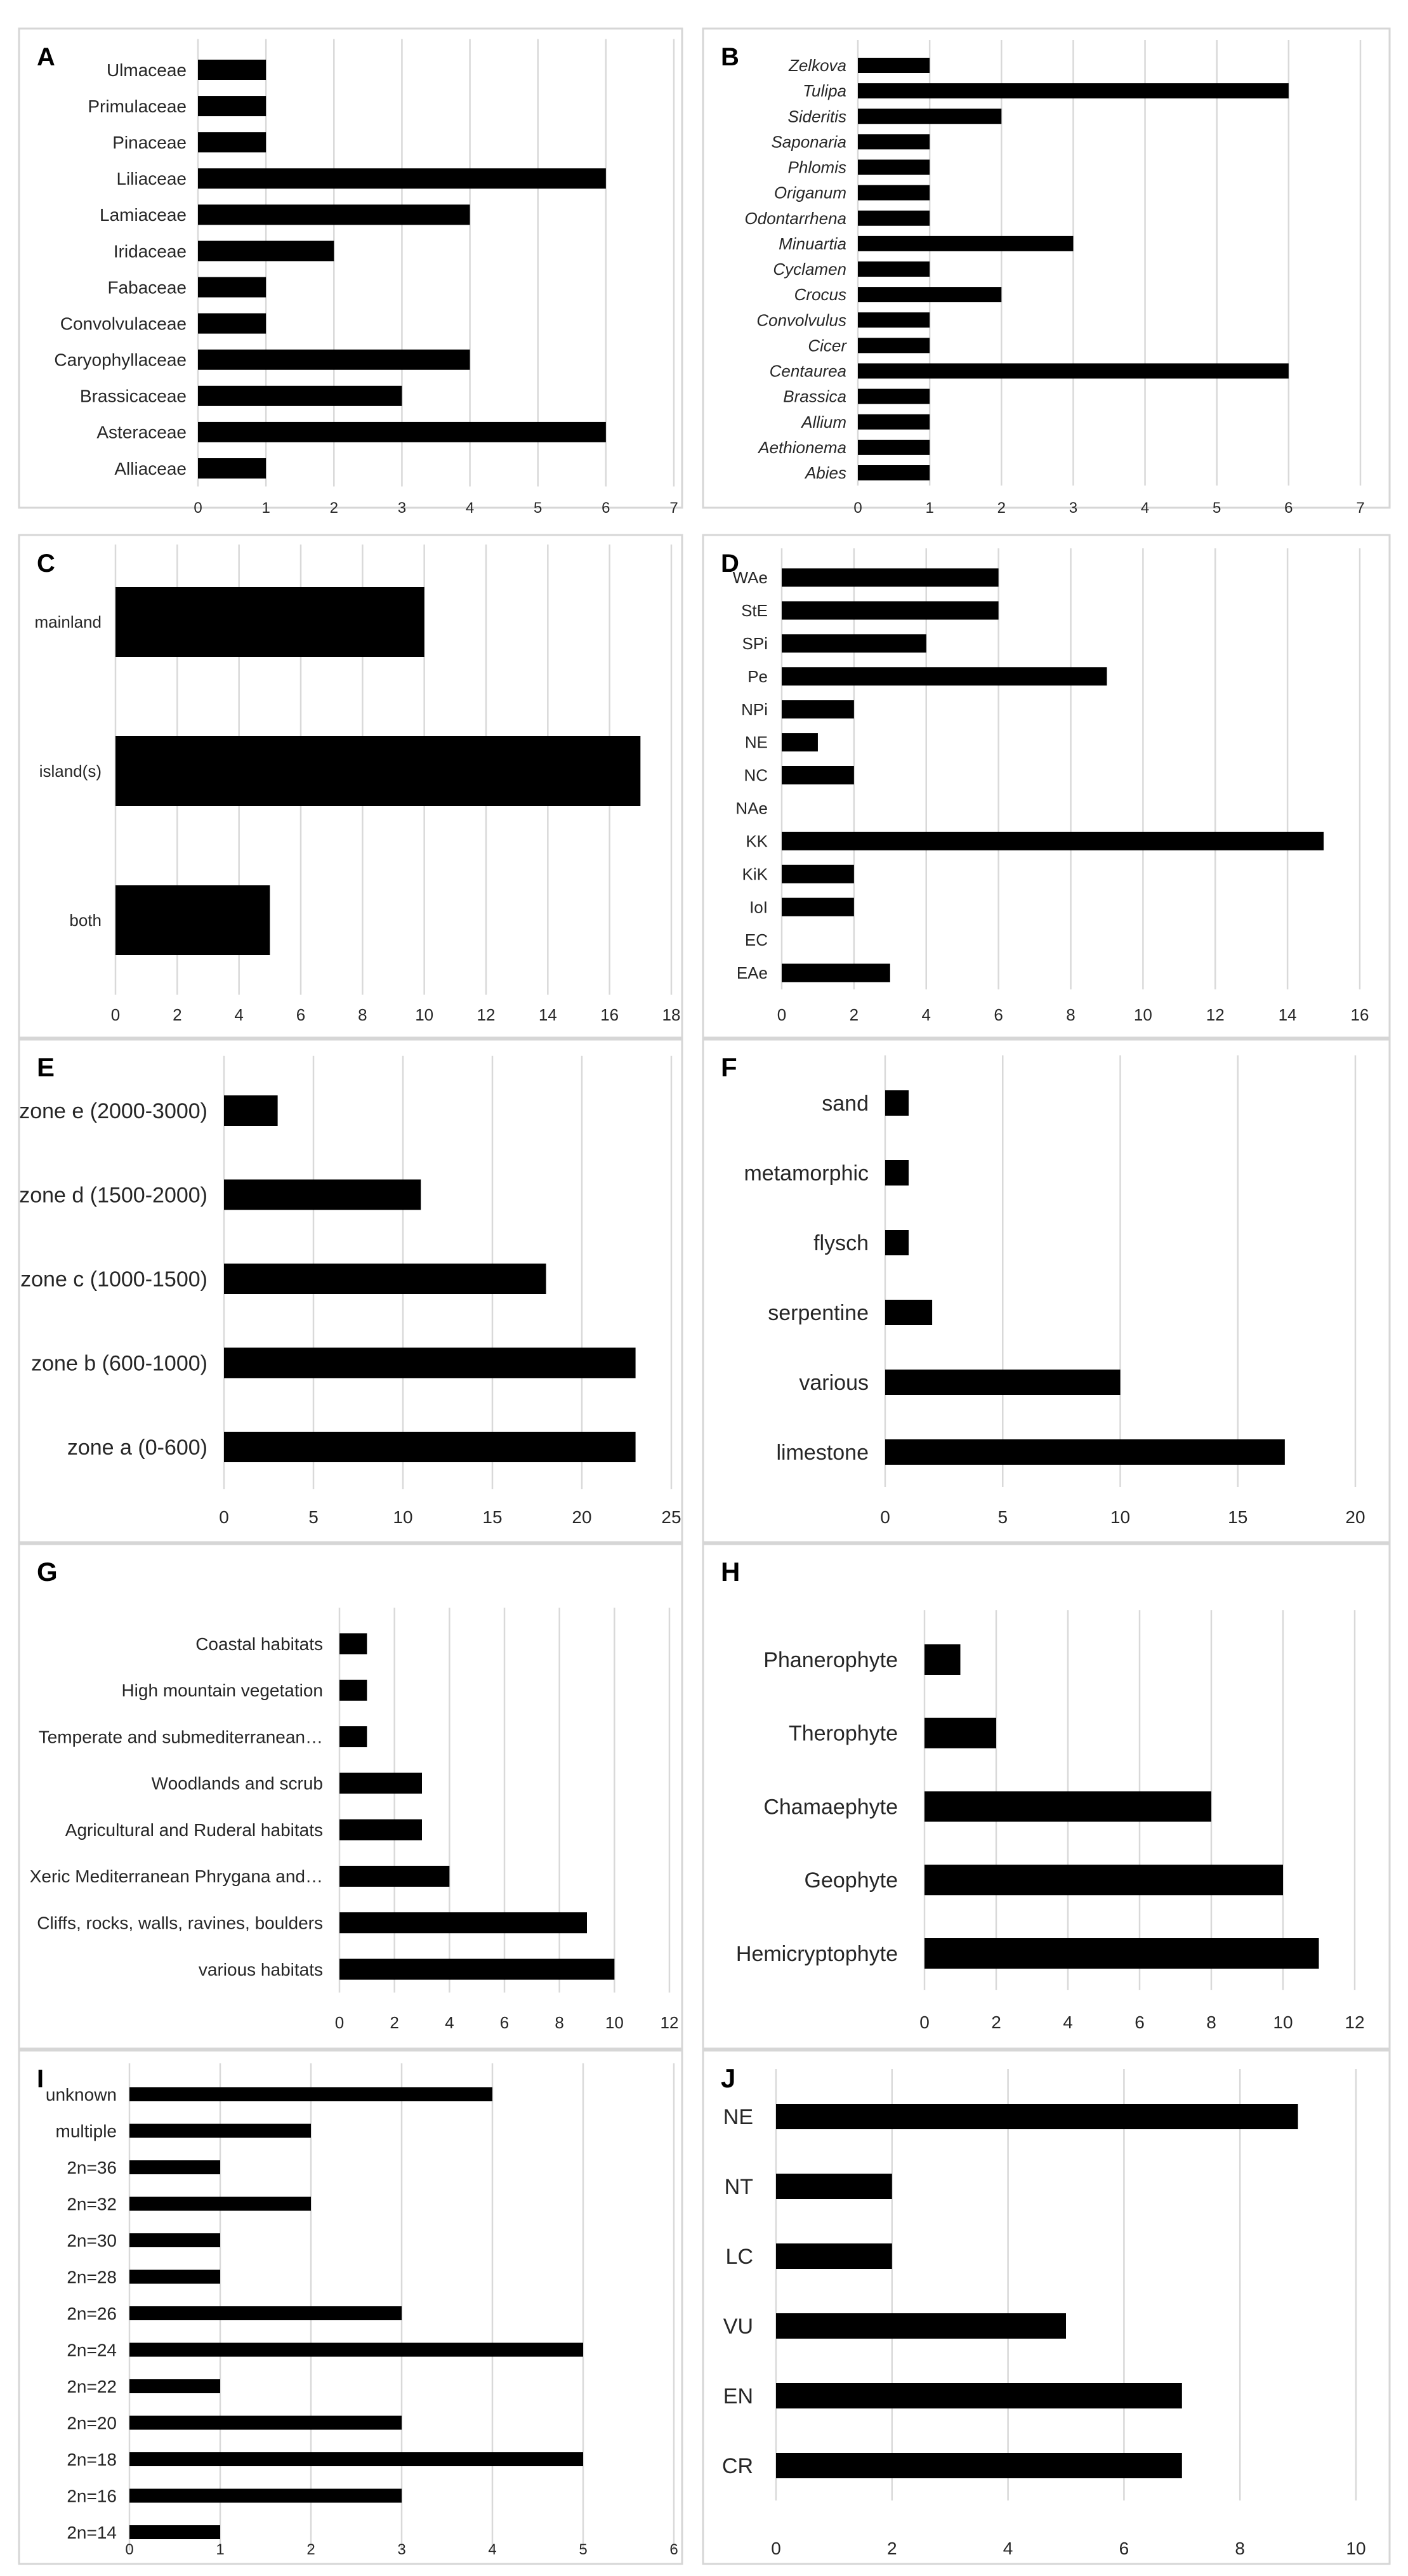 Image resolution: width=1408 pixels, height=2576 pixels. What do you see at coordinates (40, 2079) in the screenshot?
I see `panel-i-letter: I` at bounding box center [40, 2079].